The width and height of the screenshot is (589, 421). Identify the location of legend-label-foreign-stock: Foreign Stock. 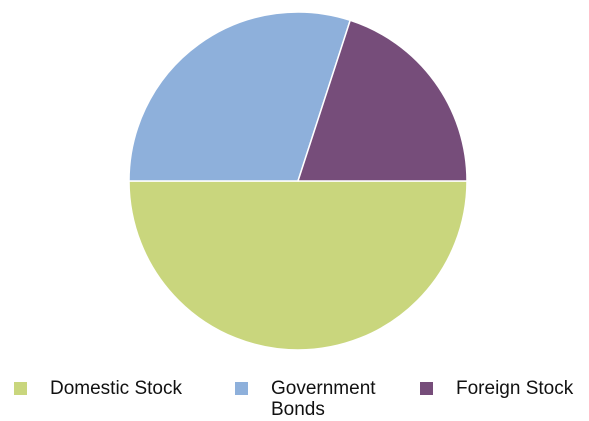
(515, 388).